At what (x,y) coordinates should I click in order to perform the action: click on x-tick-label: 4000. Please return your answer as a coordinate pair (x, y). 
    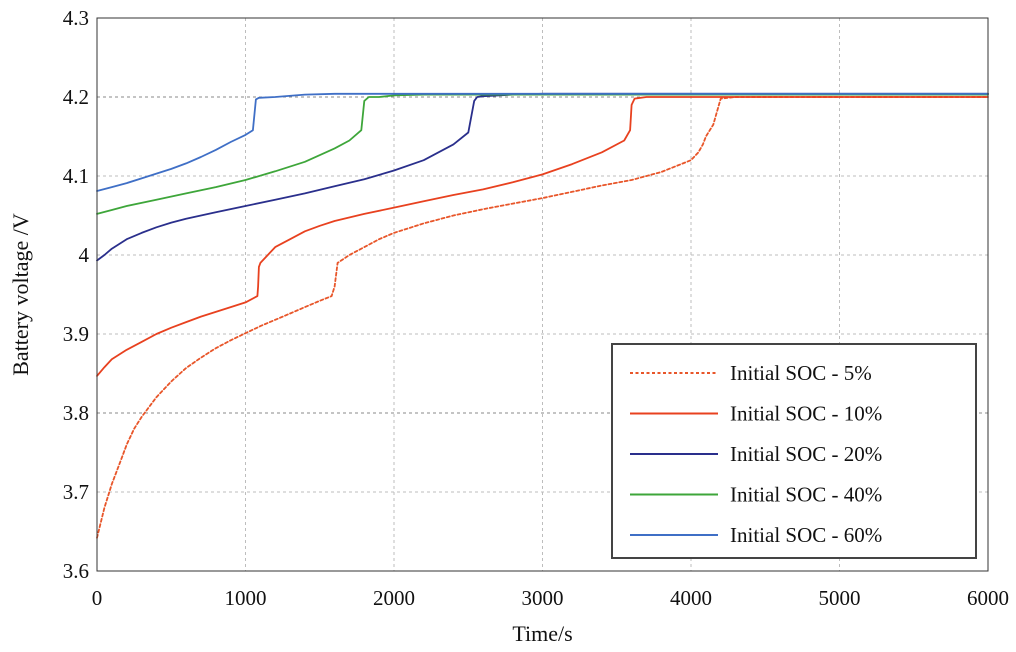
    Looking at the image, I should click on (691, 598).